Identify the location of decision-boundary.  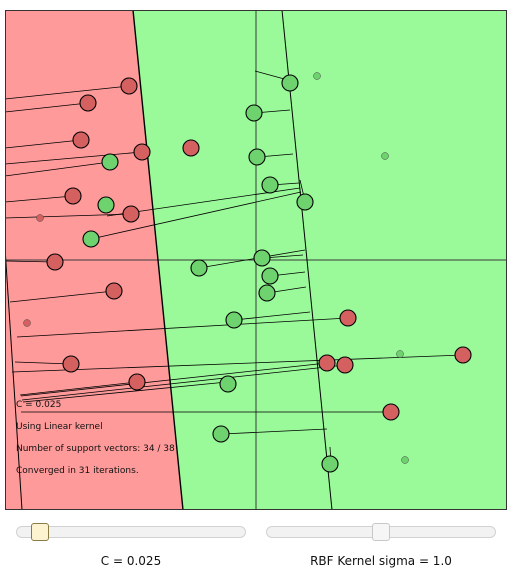
(158, 260).